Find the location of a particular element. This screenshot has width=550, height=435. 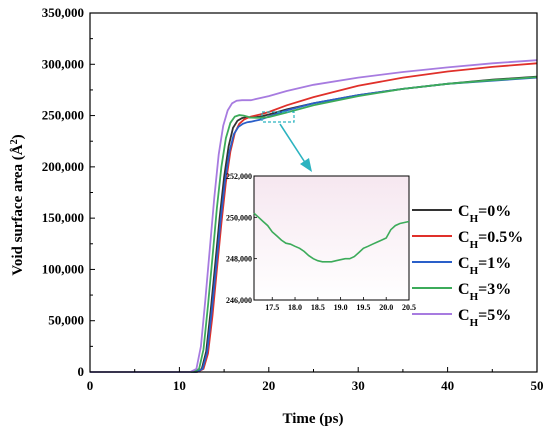

legend-entry-rest: =3% is located at coordinates (494, 289).